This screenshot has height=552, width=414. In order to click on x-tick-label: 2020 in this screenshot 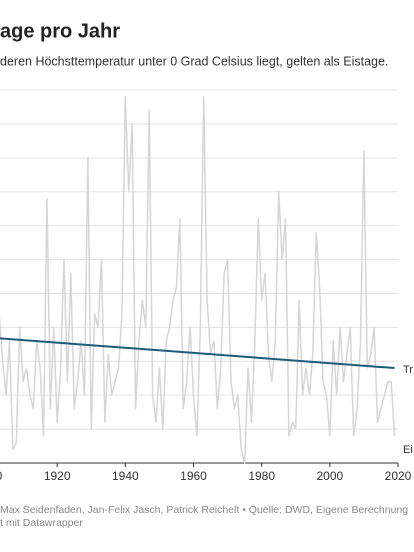, I will do `click(398, 476)`.